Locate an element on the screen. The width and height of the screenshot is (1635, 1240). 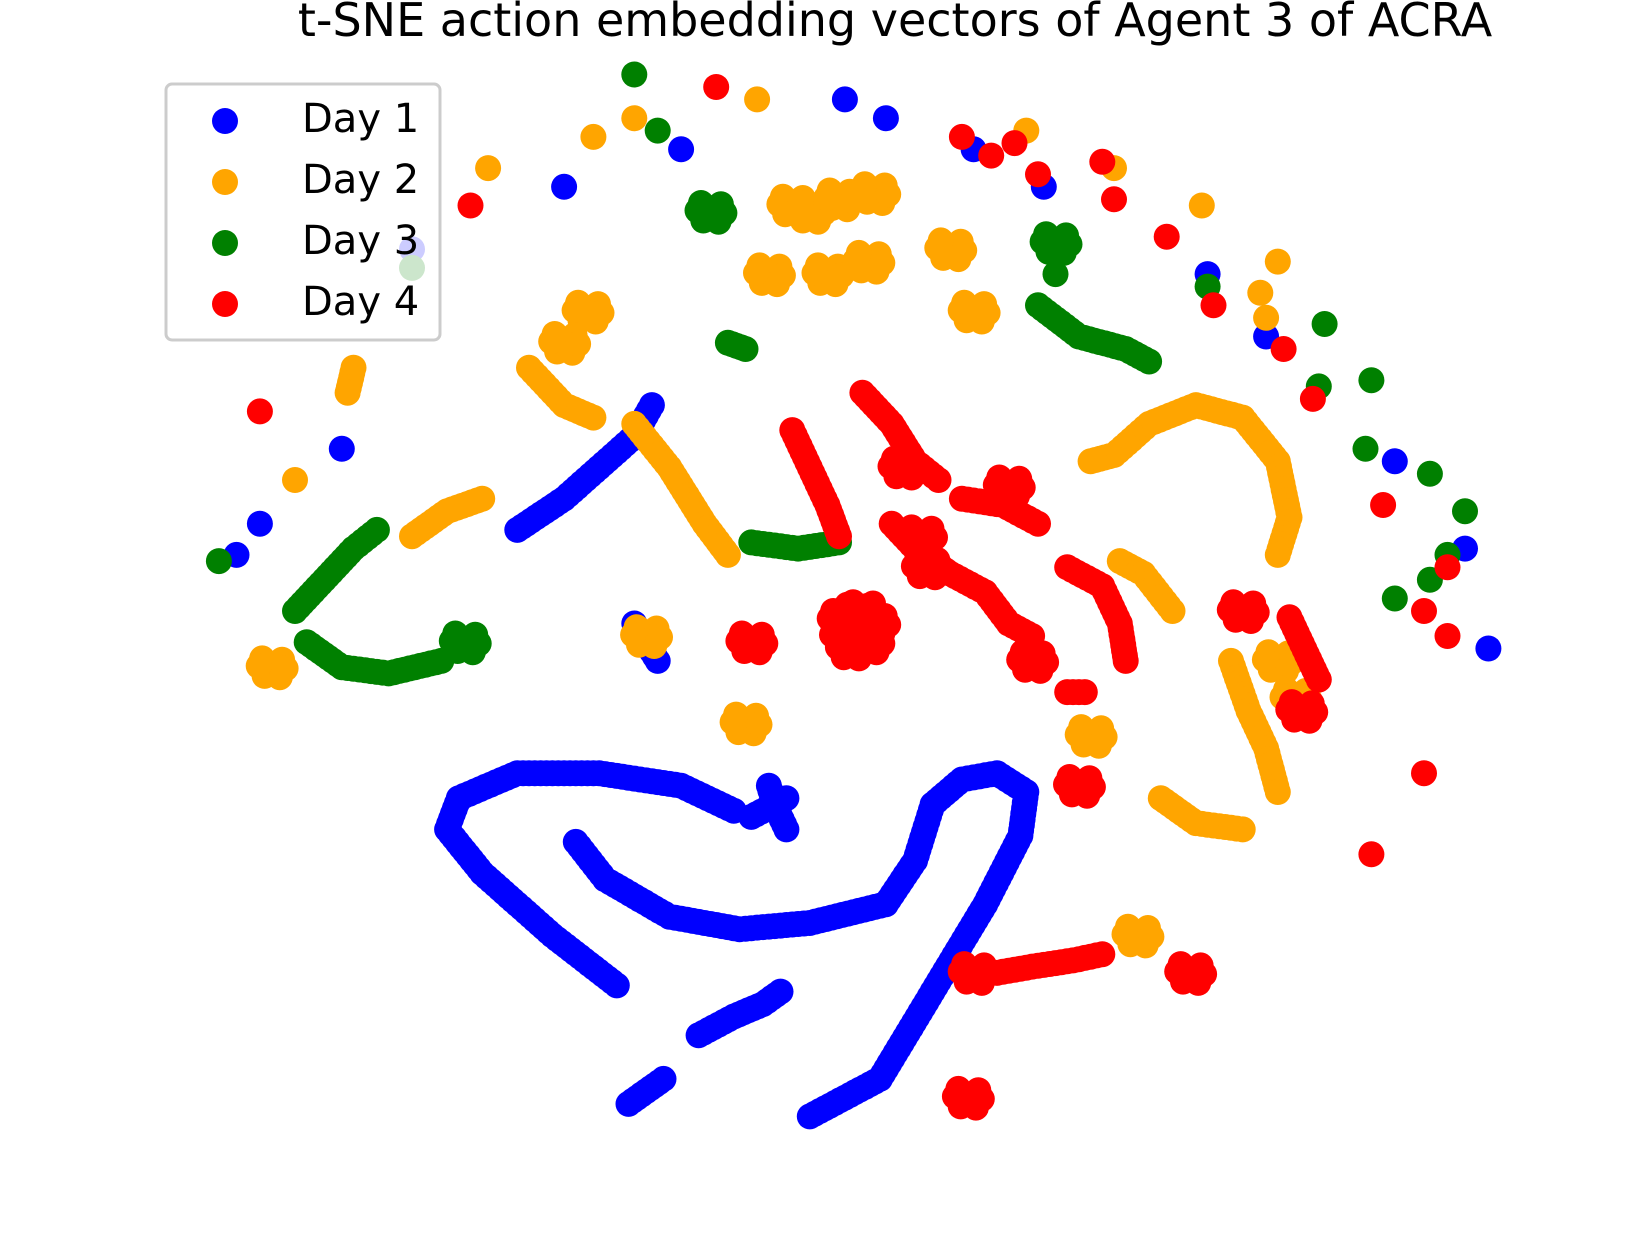
legend-entry-day-1: Day 1 is located at coordinates (315, 119).